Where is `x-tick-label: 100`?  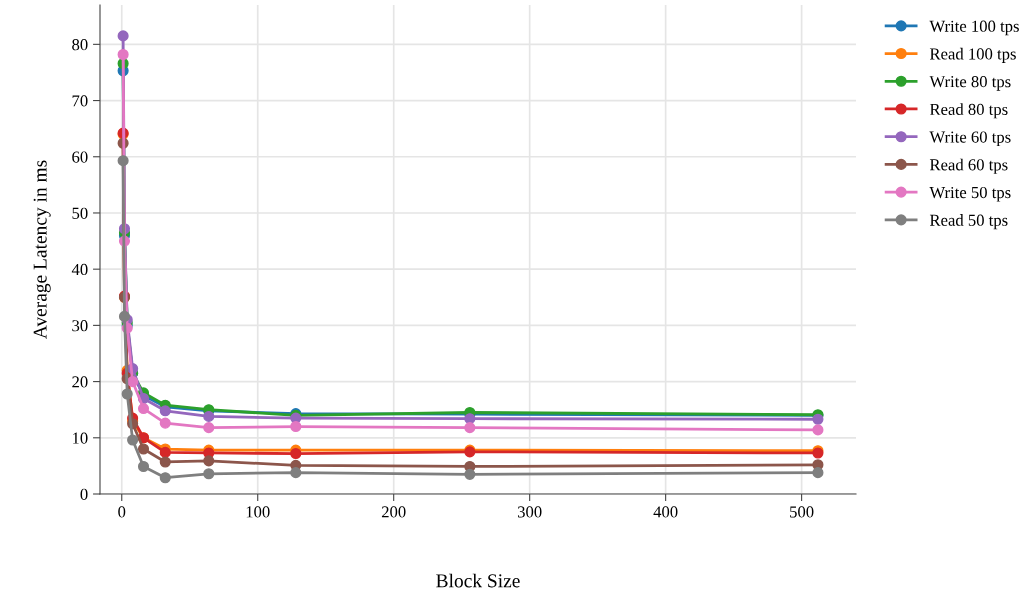
x-tick-label: 100 is located at coordinates (258, 512).